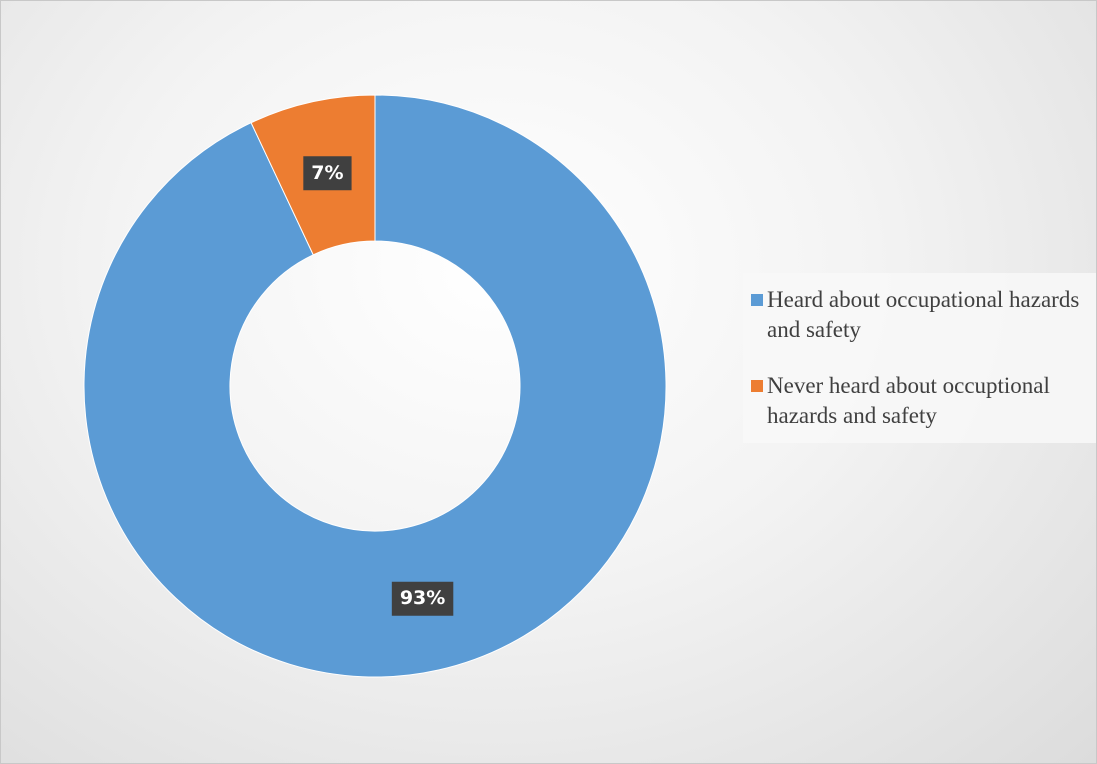 The width and height of the screenshot is (1097, 764). I want to click on value-label: 7%, so click(327, 173).